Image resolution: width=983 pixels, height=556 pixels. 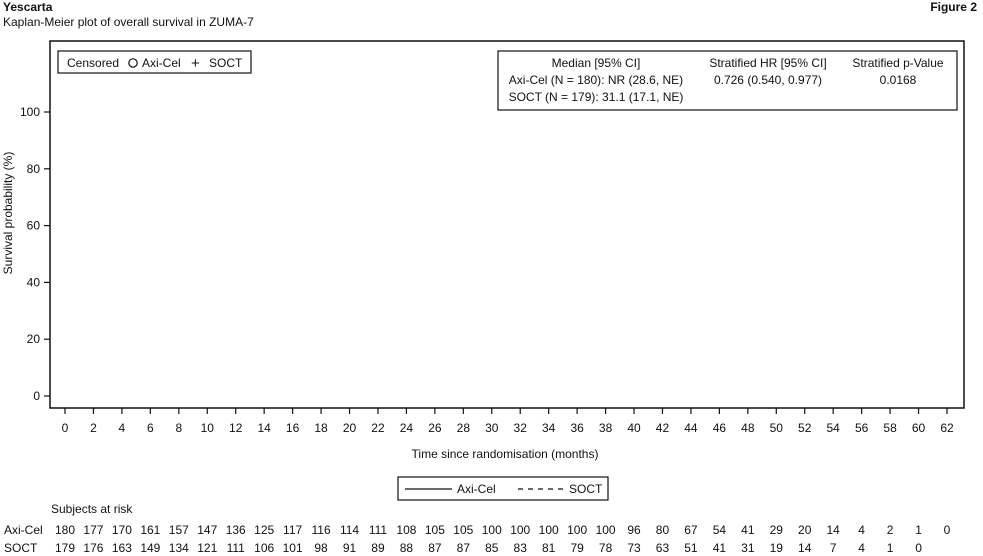 I want to click on risk-value-axi-cel: 147, so click(x=207, y=530).